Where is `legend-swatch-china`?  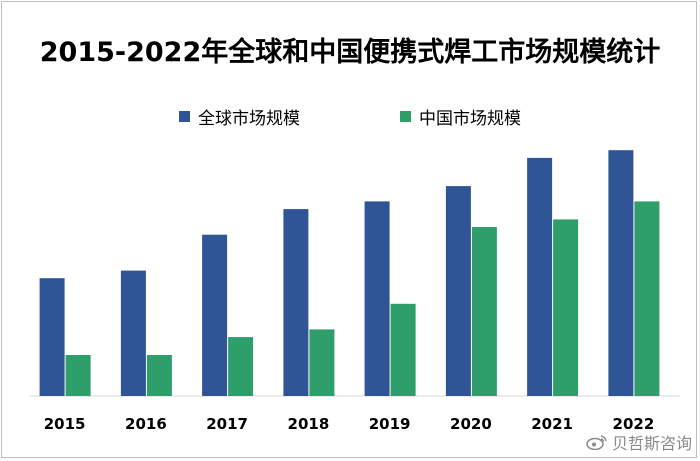
legend-swatch-china is located at coordinates (405, 116).